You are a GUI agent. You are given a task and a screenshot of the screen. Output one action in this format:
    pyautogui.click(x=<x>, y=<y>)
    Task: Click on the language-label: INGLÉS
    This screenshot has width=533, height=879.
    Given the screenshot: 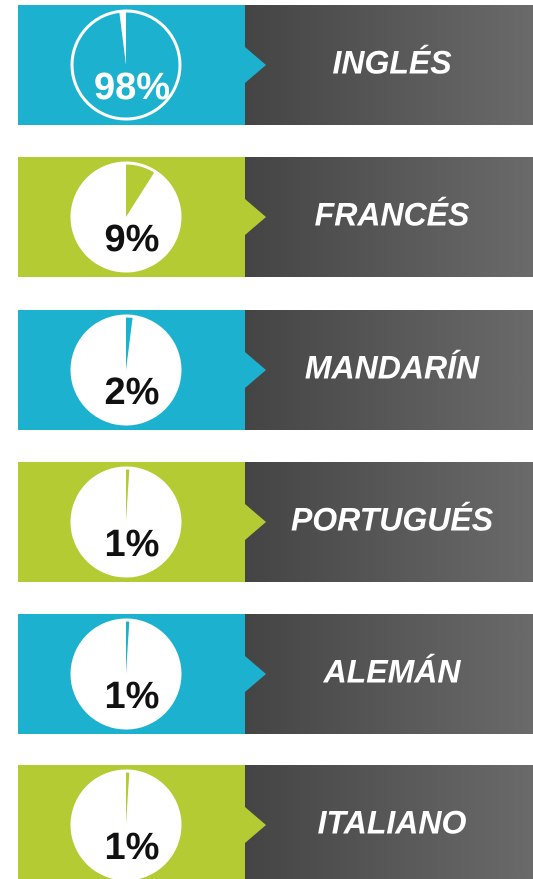 What is the action you would take?
    pyautogui.click(x=392, y=62)
    